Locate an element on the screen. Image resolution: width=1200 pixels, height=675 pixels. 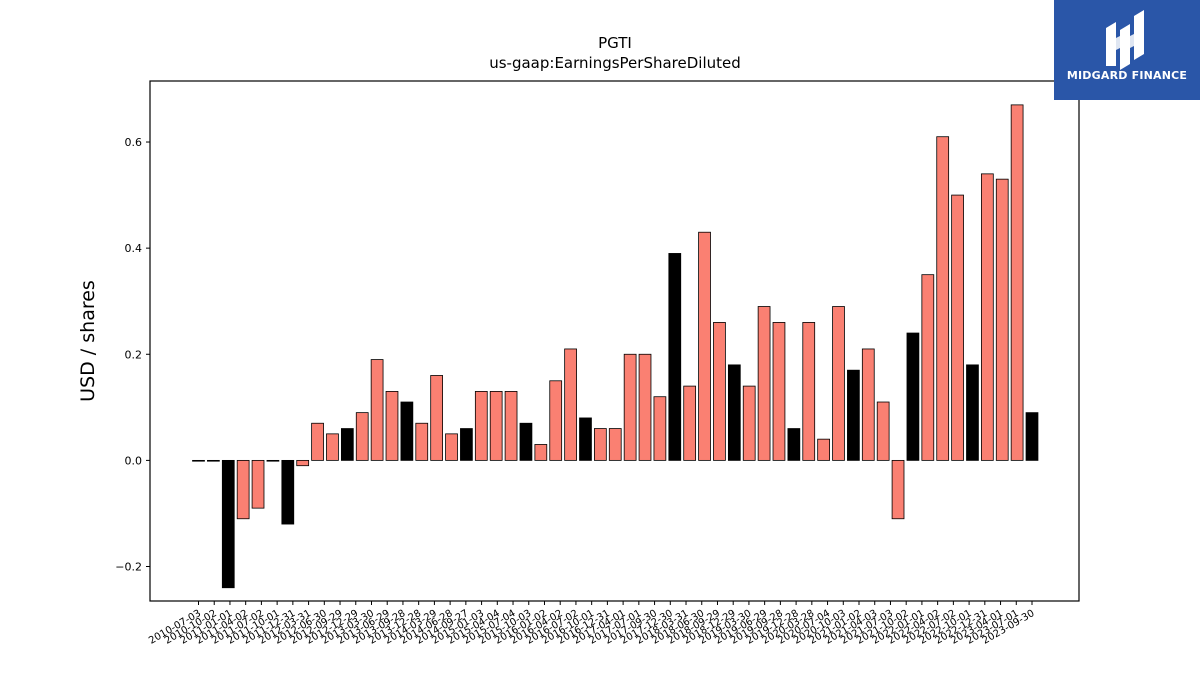
midgard-logo-icon is located at coordinates (1125, 40).